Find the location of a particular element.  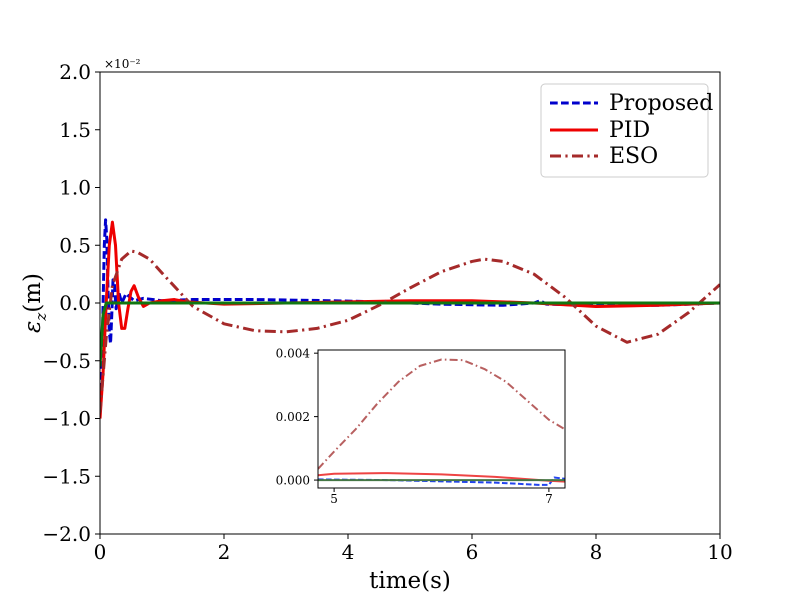

main-x-tick-label: 10 is located at coordinates (719, 552).